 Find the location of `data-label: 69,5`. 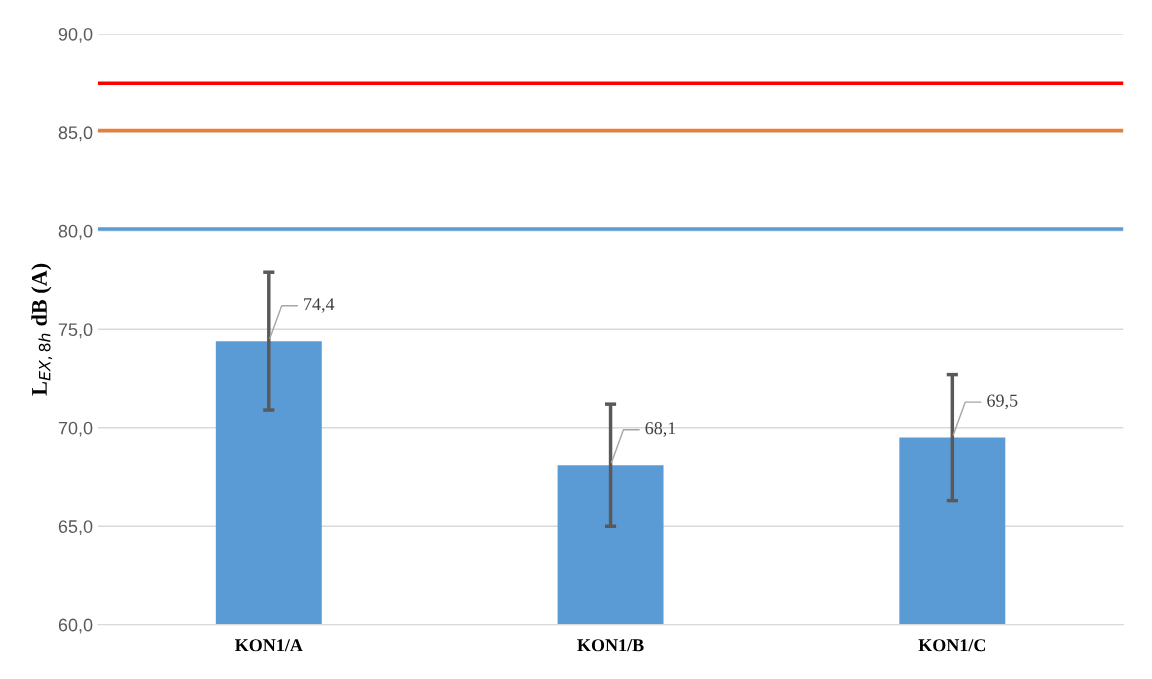

data-label: 69,5 is located at coordinates (1002, 402).